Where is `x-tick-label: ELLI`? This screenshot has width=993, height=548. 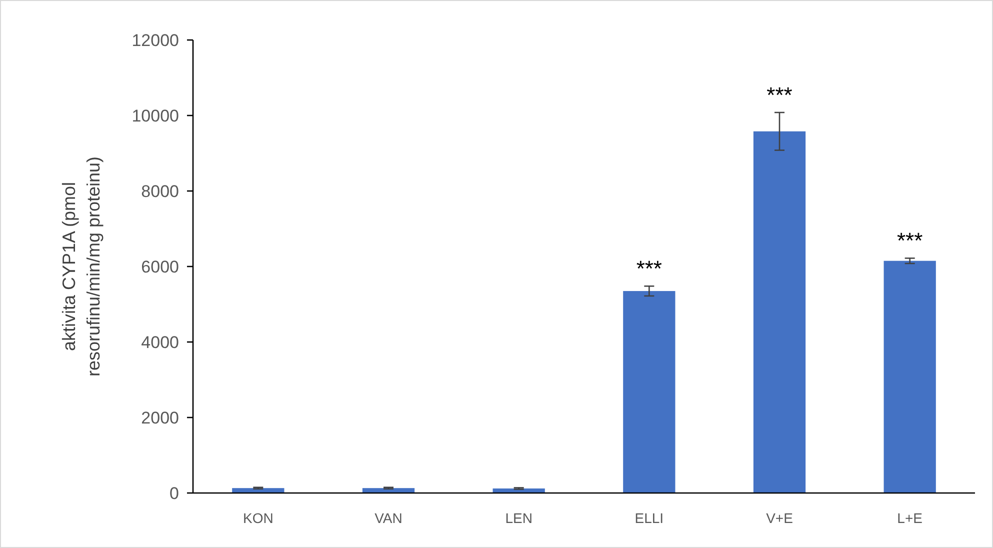 x-tick-label: ELLI is located at coordinates (649, 518).